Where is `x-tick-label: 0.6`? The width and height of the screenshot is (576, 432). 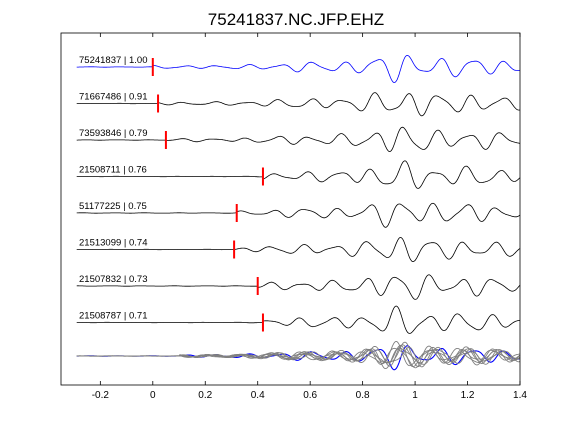 x-tick-label: 0.6 is located at coordinates (310, 395).